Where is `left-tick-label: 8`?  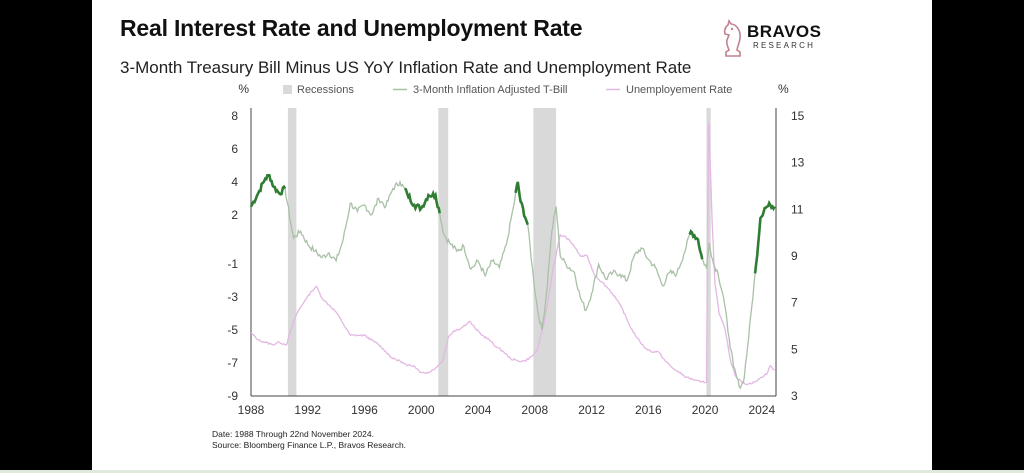 left-tick-label: 8 is located at coordinates (234, 116).